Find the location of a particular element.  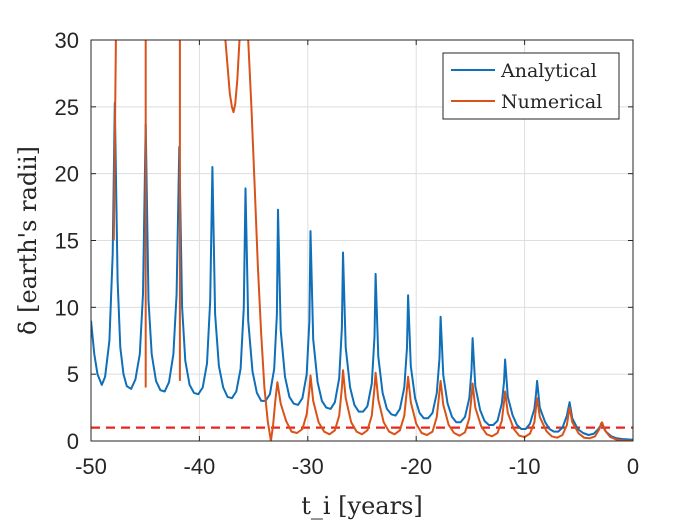

y-tick-label: 5 is located at coordinates (73, 374).